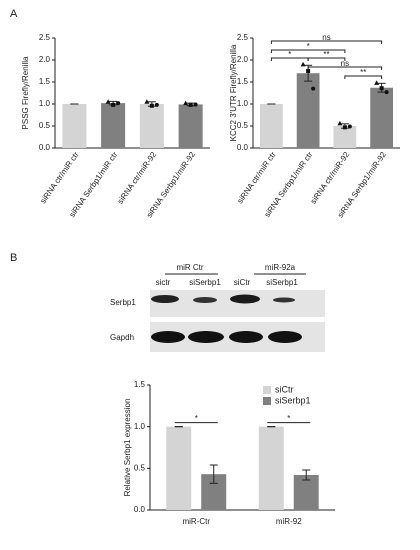  I want to click on row-label: Serbp1, so click(123, 302).